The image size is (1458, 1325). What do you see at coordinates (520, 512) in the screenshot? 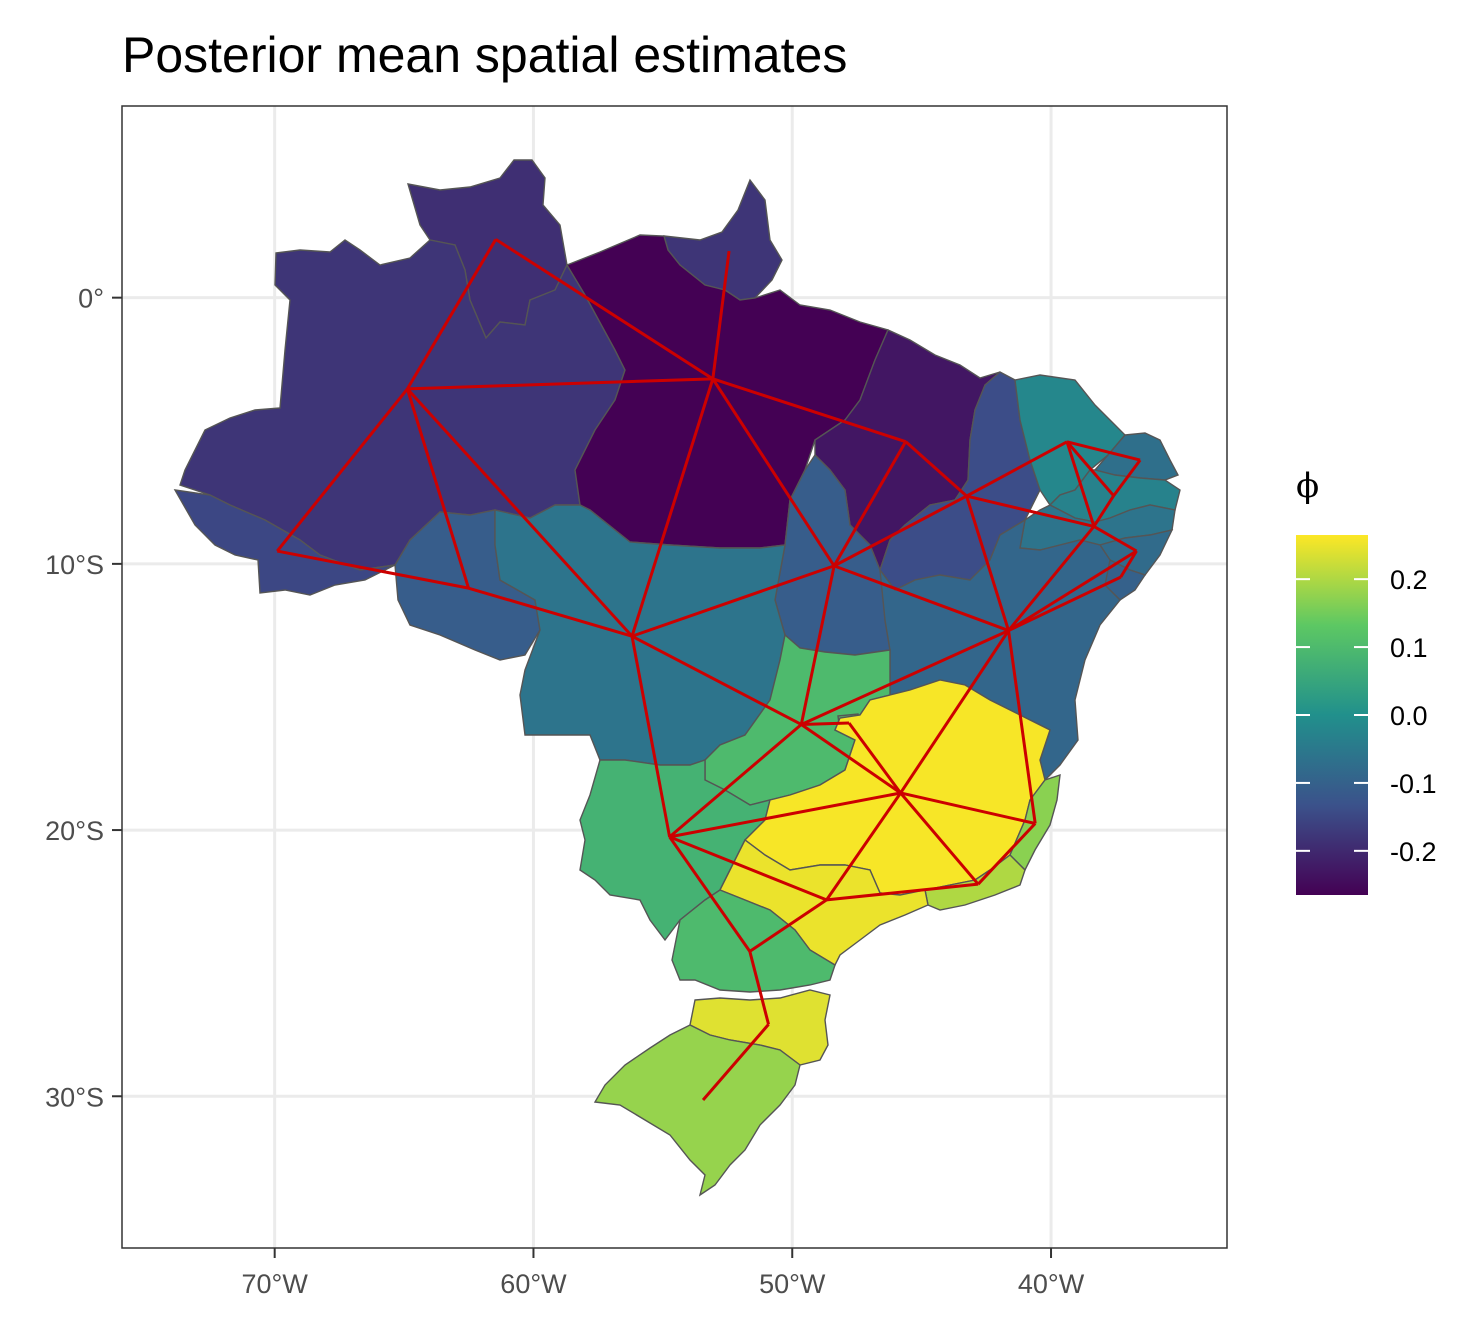
I see `edge-AM-MT` at bounding box center [520, 512].